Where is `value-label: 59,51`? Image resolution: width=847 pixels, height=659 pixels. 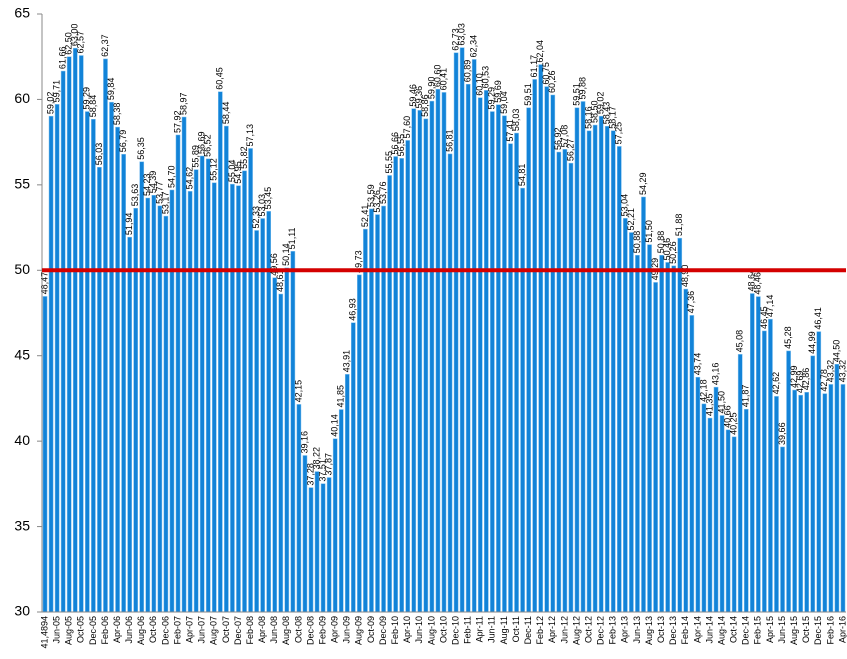
value-label: 59,51 is located at coordinates (528, 94).